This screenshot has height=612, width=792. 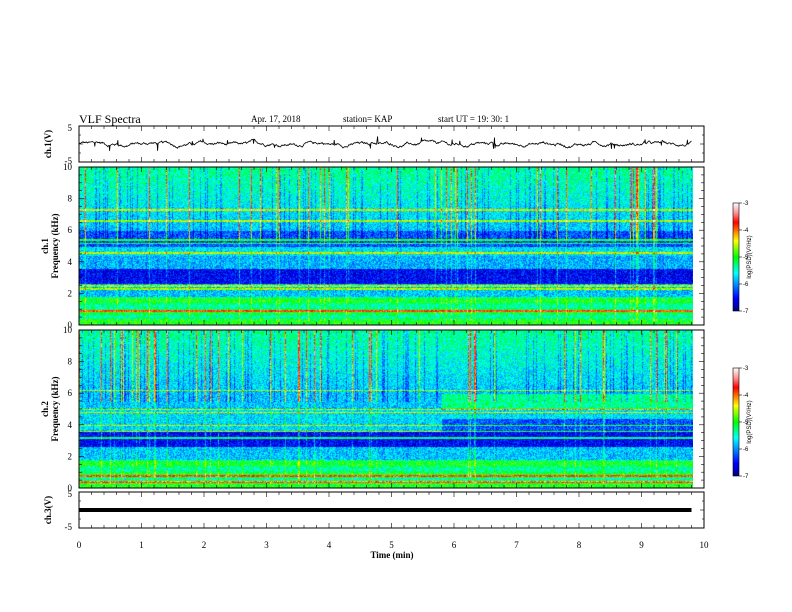 What do you see at coordinates (391, 555) in the screenshot?
I see `x-axis-label: Time (min)` at bounding box center [391, 555].